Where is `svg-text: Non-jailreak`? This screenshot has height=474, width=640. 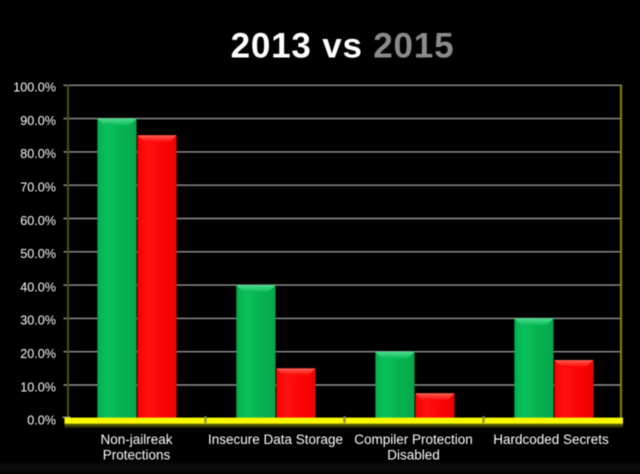 svg-text: Non-jailreak is located at coordinates (136, 439).